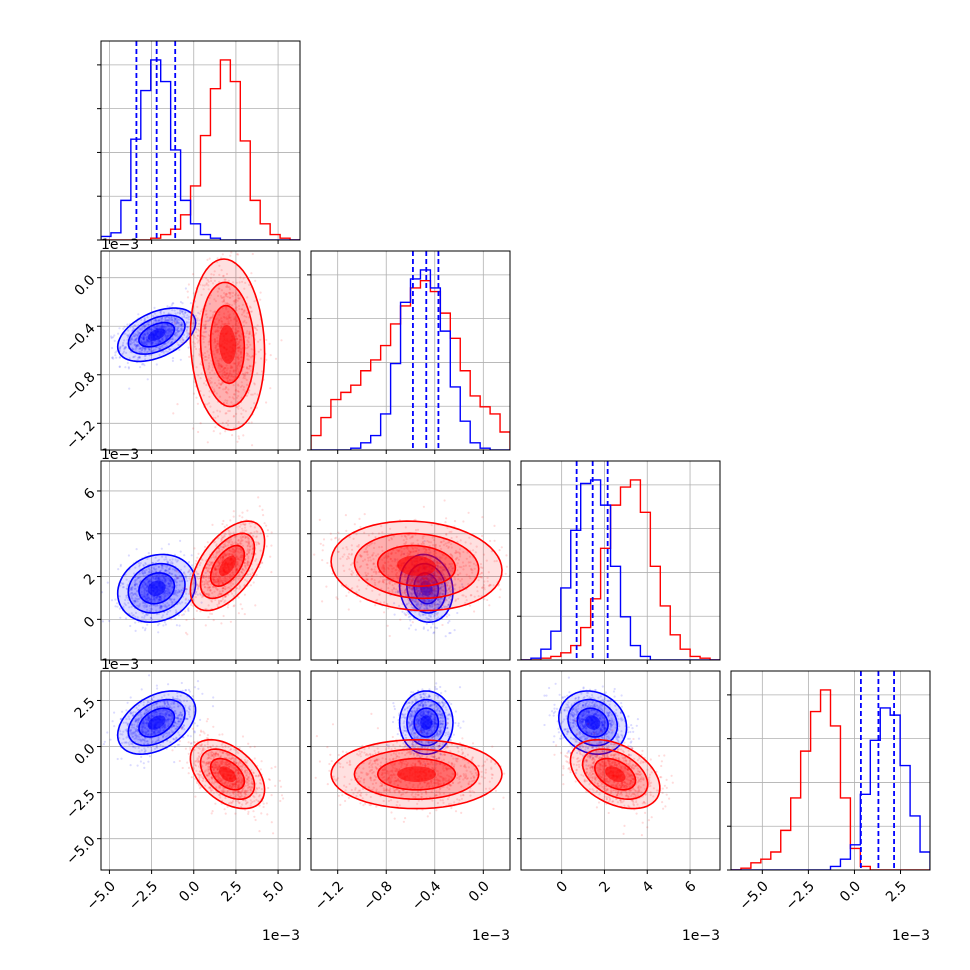  What do you see at coordinates (120, 665) in the screenshot?
I see `y-offset-label-3: 1e−3` at bounding box center [120, 665].